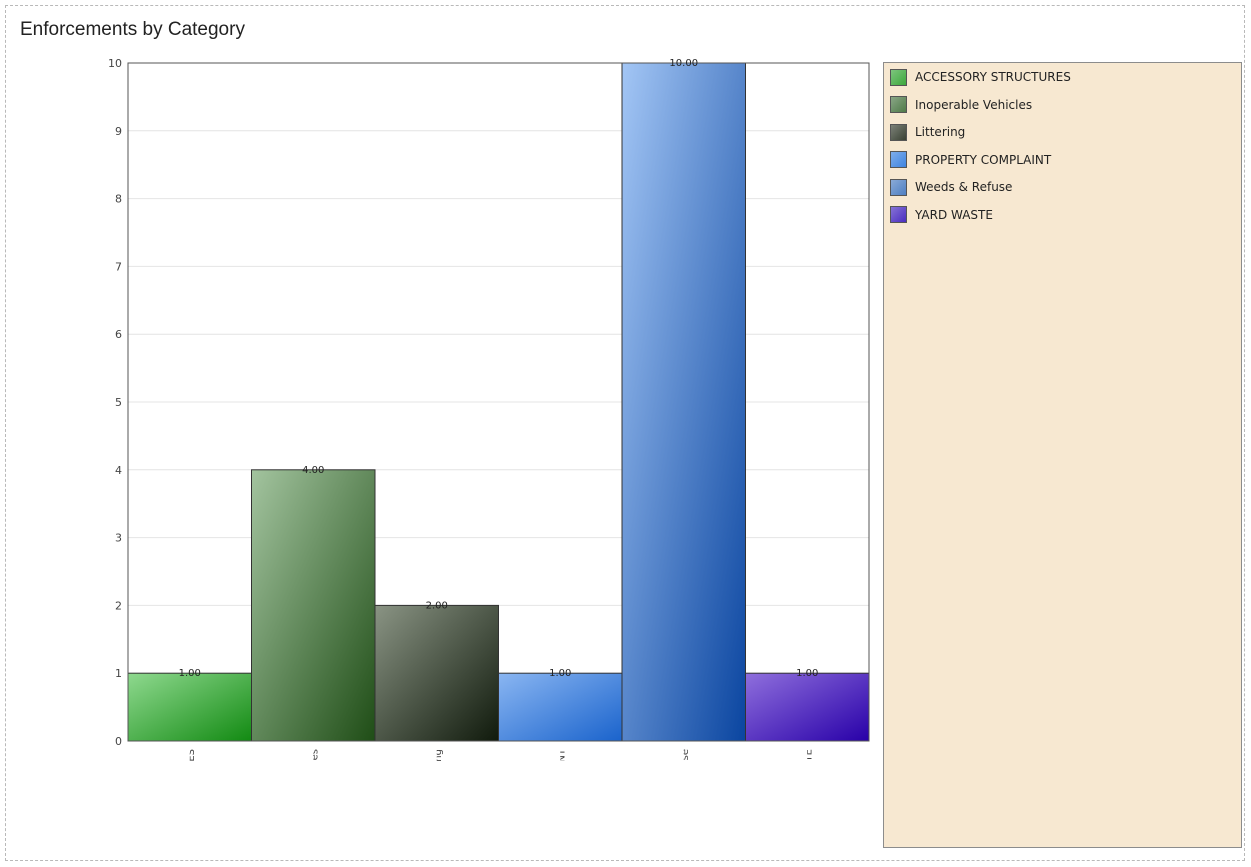  Describe the element at coordinates (993, 77) in the screenshot. I see `legend-label: ACCESSORY STRUCTURES` at that location.